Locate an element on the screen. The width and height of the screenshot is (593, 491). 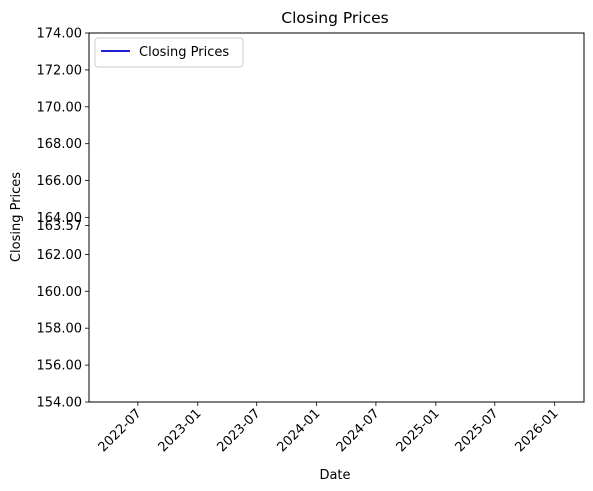
y-tick-label: 162.00 is located at coordinates (60, 255).